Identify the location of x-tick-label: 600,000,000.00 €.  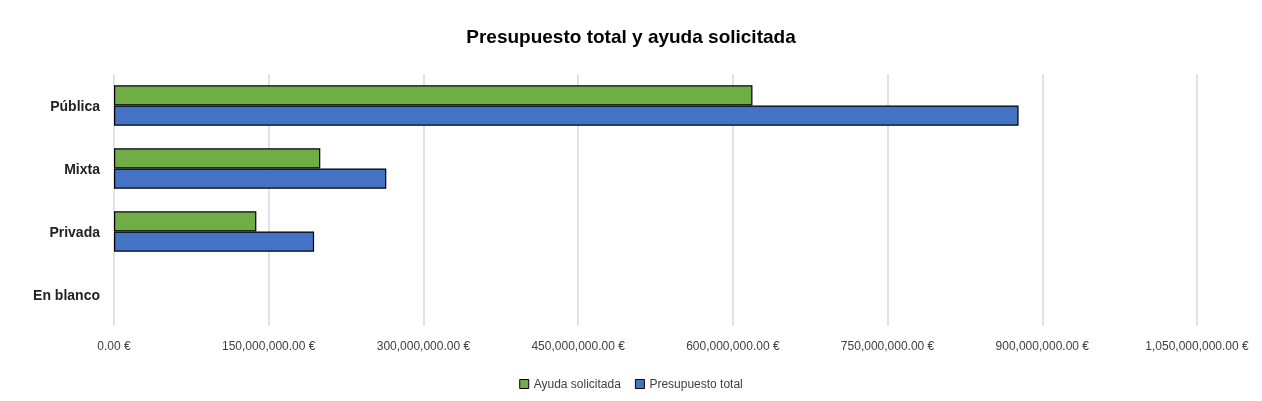
(733, 346).